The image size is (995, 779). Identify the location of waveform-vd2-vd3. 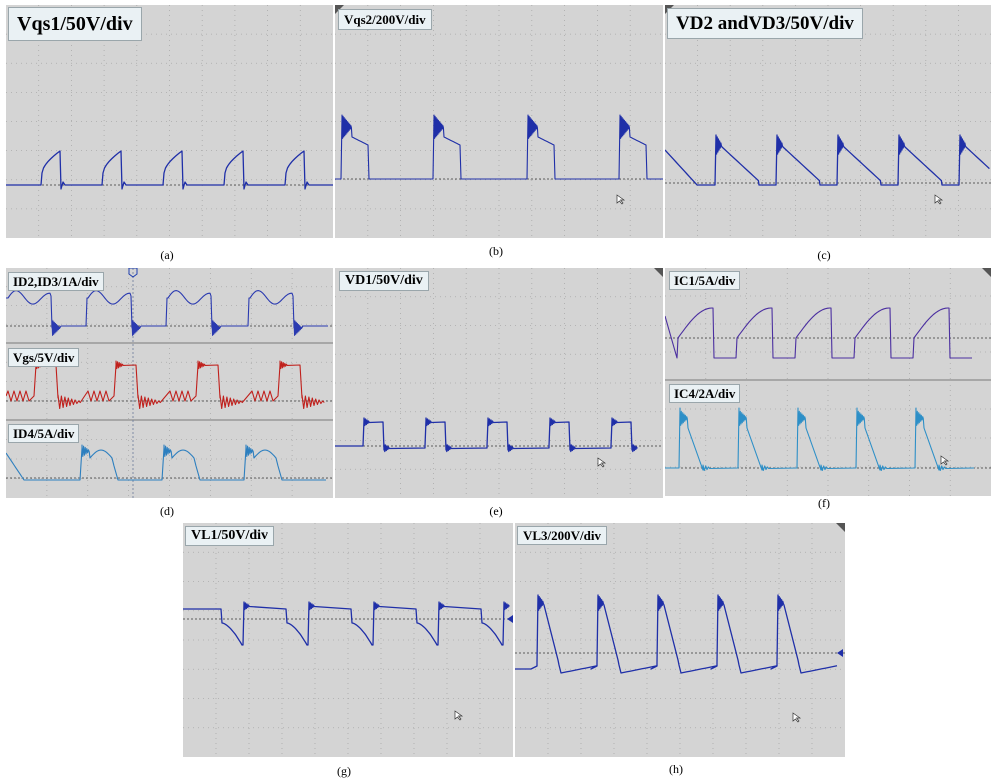
(828, 121).